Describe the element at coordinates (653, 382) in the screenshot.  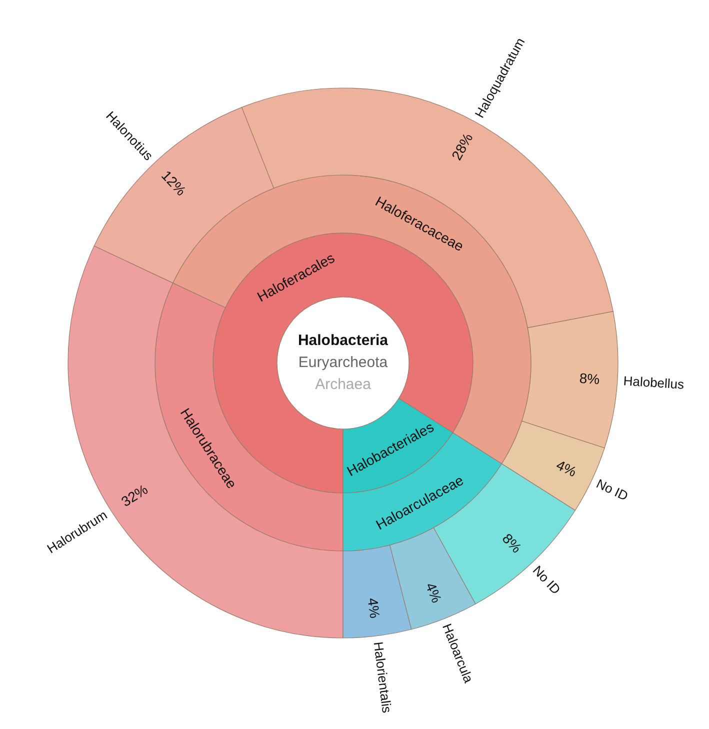
I see `slice-label: Halobellus` at that location.